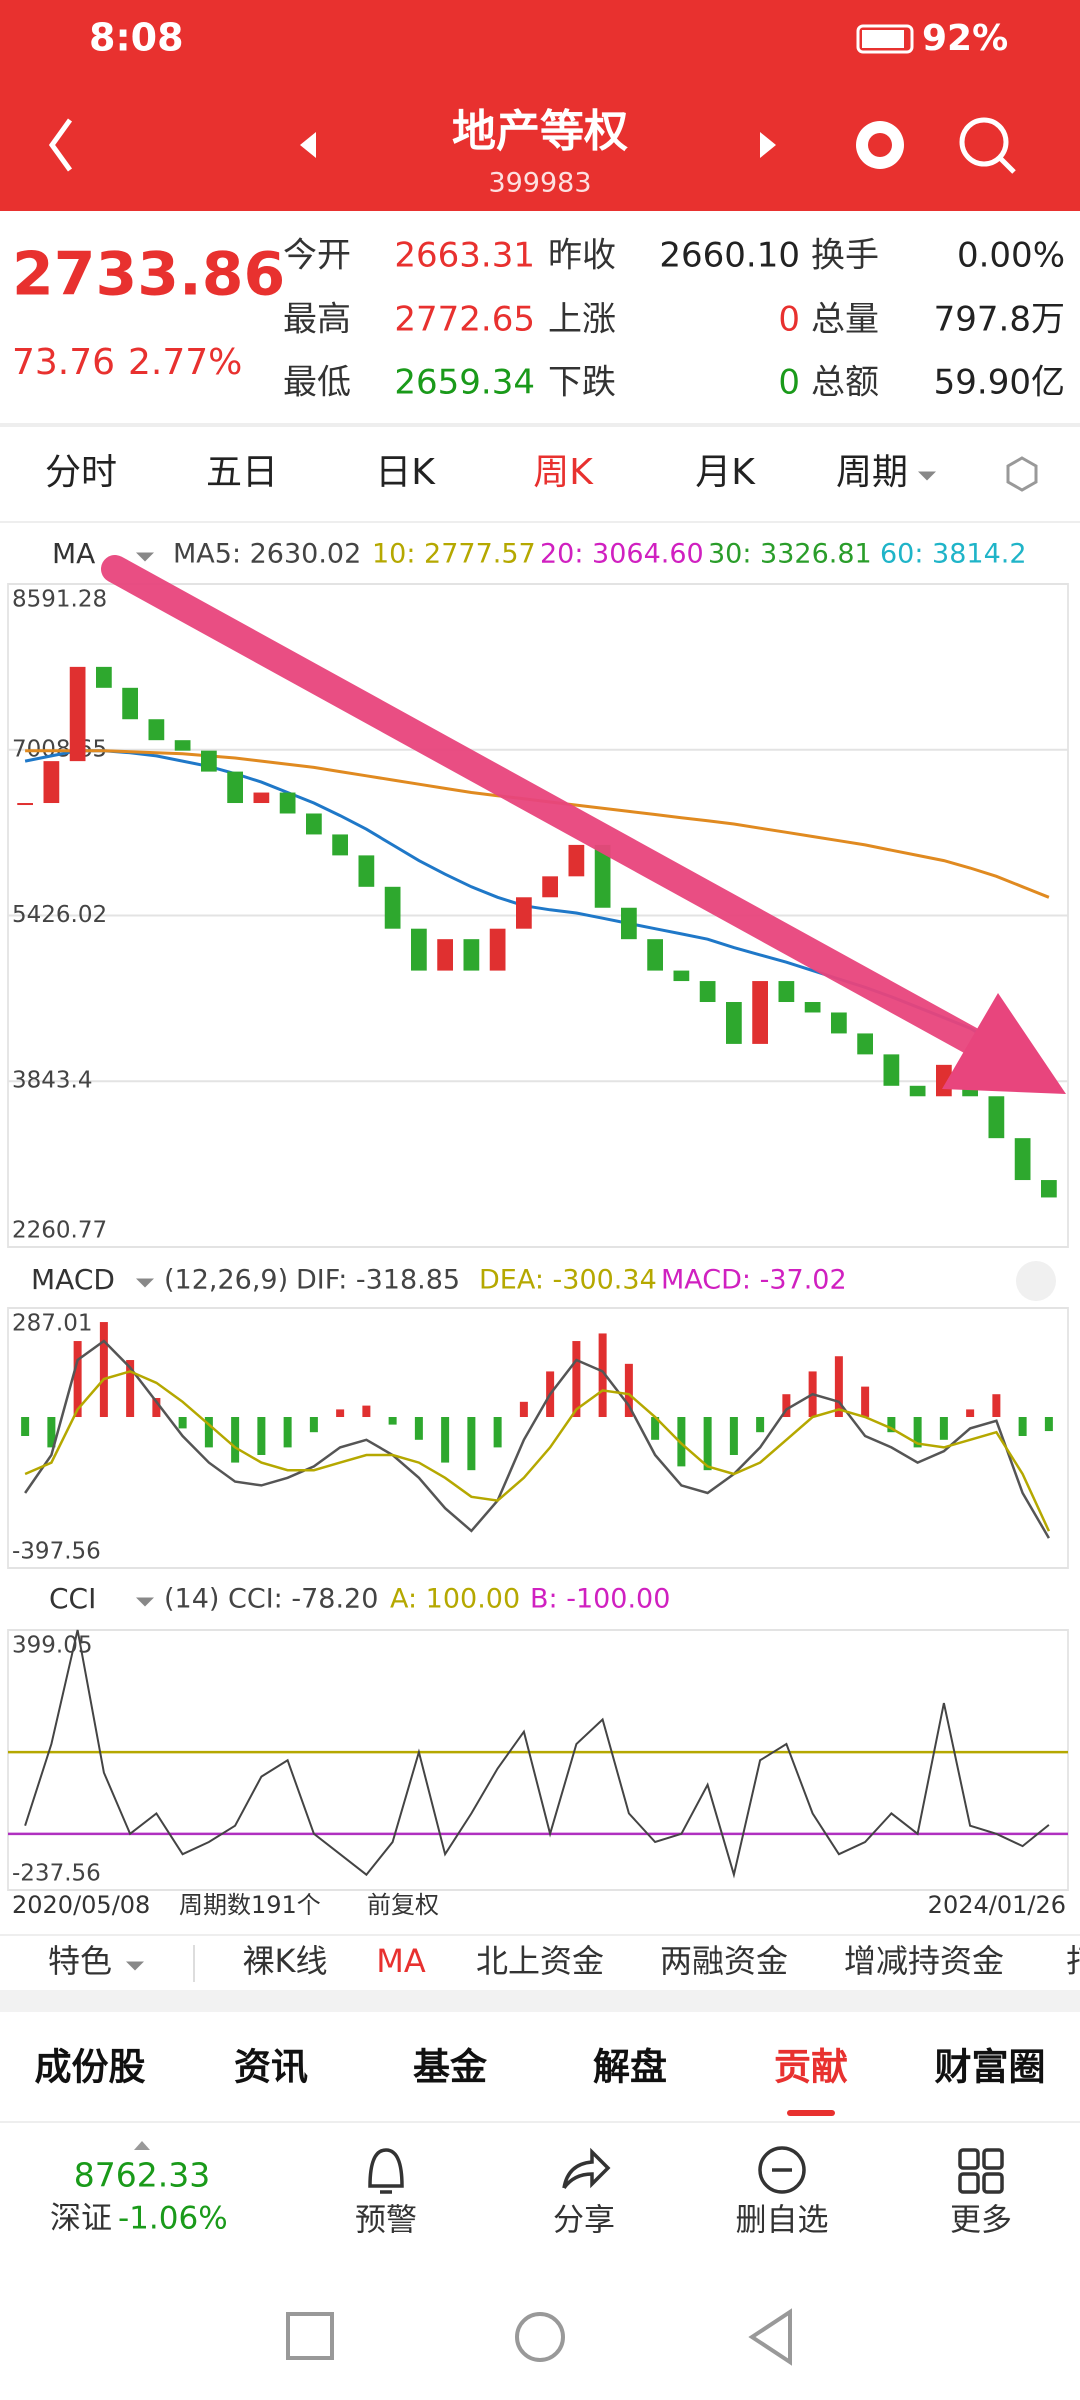 This screenshot has width=1080, height=2400. What do you see at coordinates (185, 362) in the screenshot?
I see `price-change-pct: 2.77%` at bounding box center [185, 362].